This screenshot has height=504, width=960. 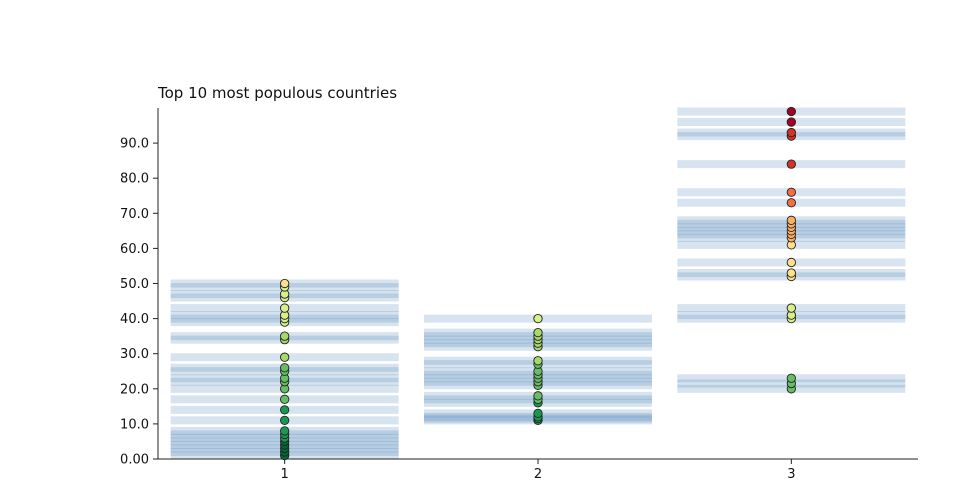 What do you see at coordinates (134, 214) in the screenshot?
I see `y-tick-label: 70.0` at bounding box center [134, 214].